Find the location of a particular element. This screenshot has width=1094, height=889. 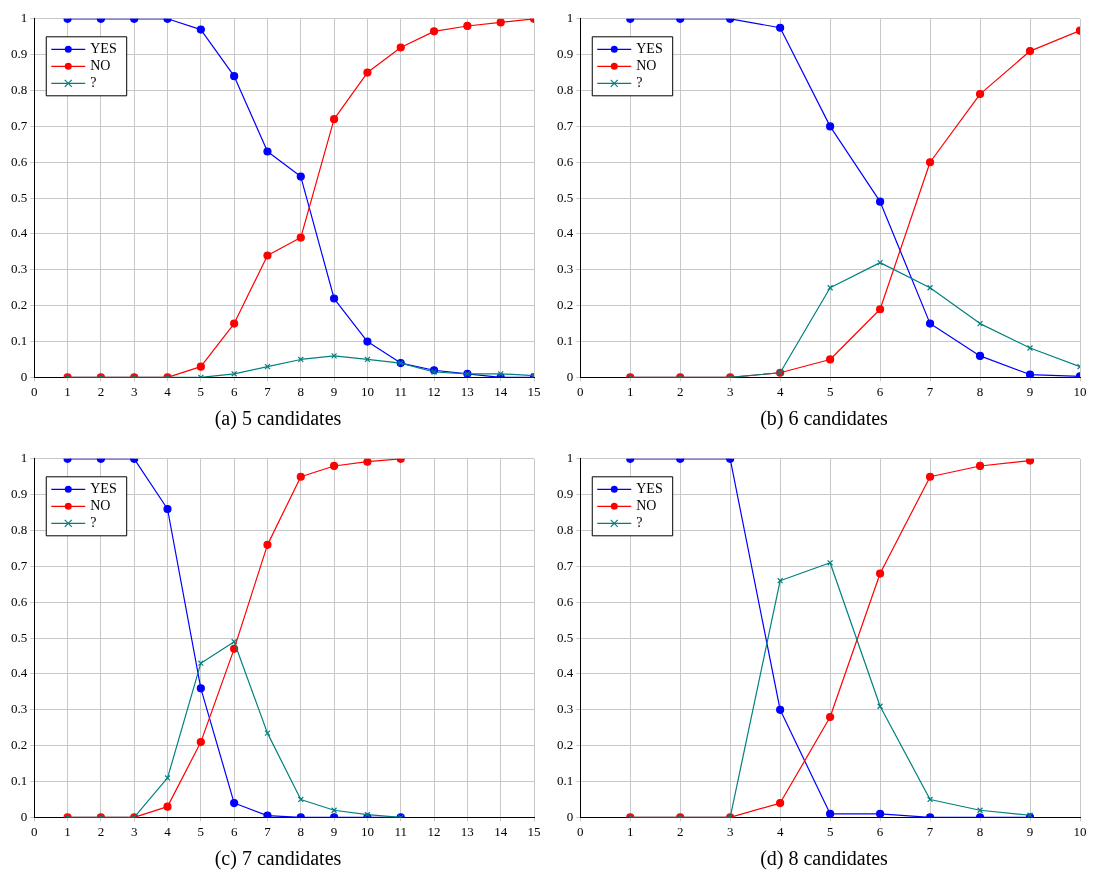

x-tick-label: 13 is located at coordinates (467, 391).